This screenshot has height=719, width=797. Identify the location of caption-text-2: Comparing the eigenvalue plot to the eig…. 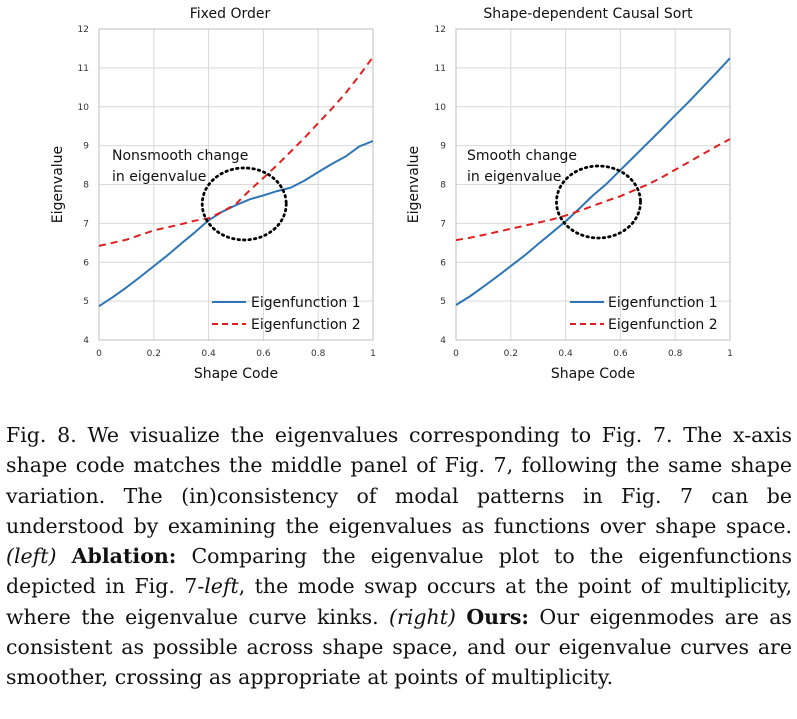
(399, 571).